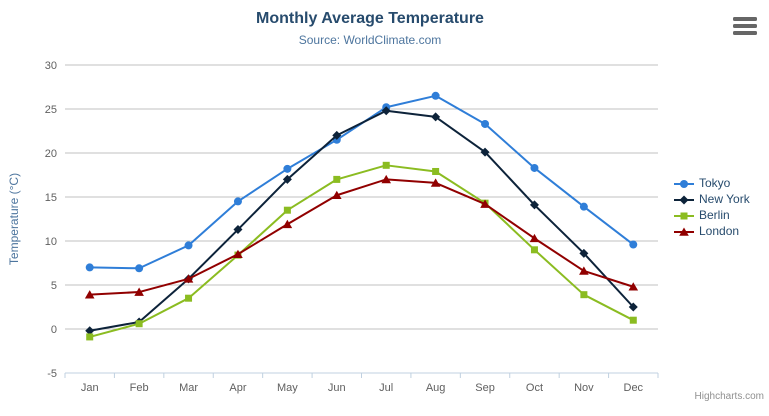  What do you see at coordinates (89, 294) in the screenshot?
I see `data-point-london-jan` at bounding box center [89, 294].